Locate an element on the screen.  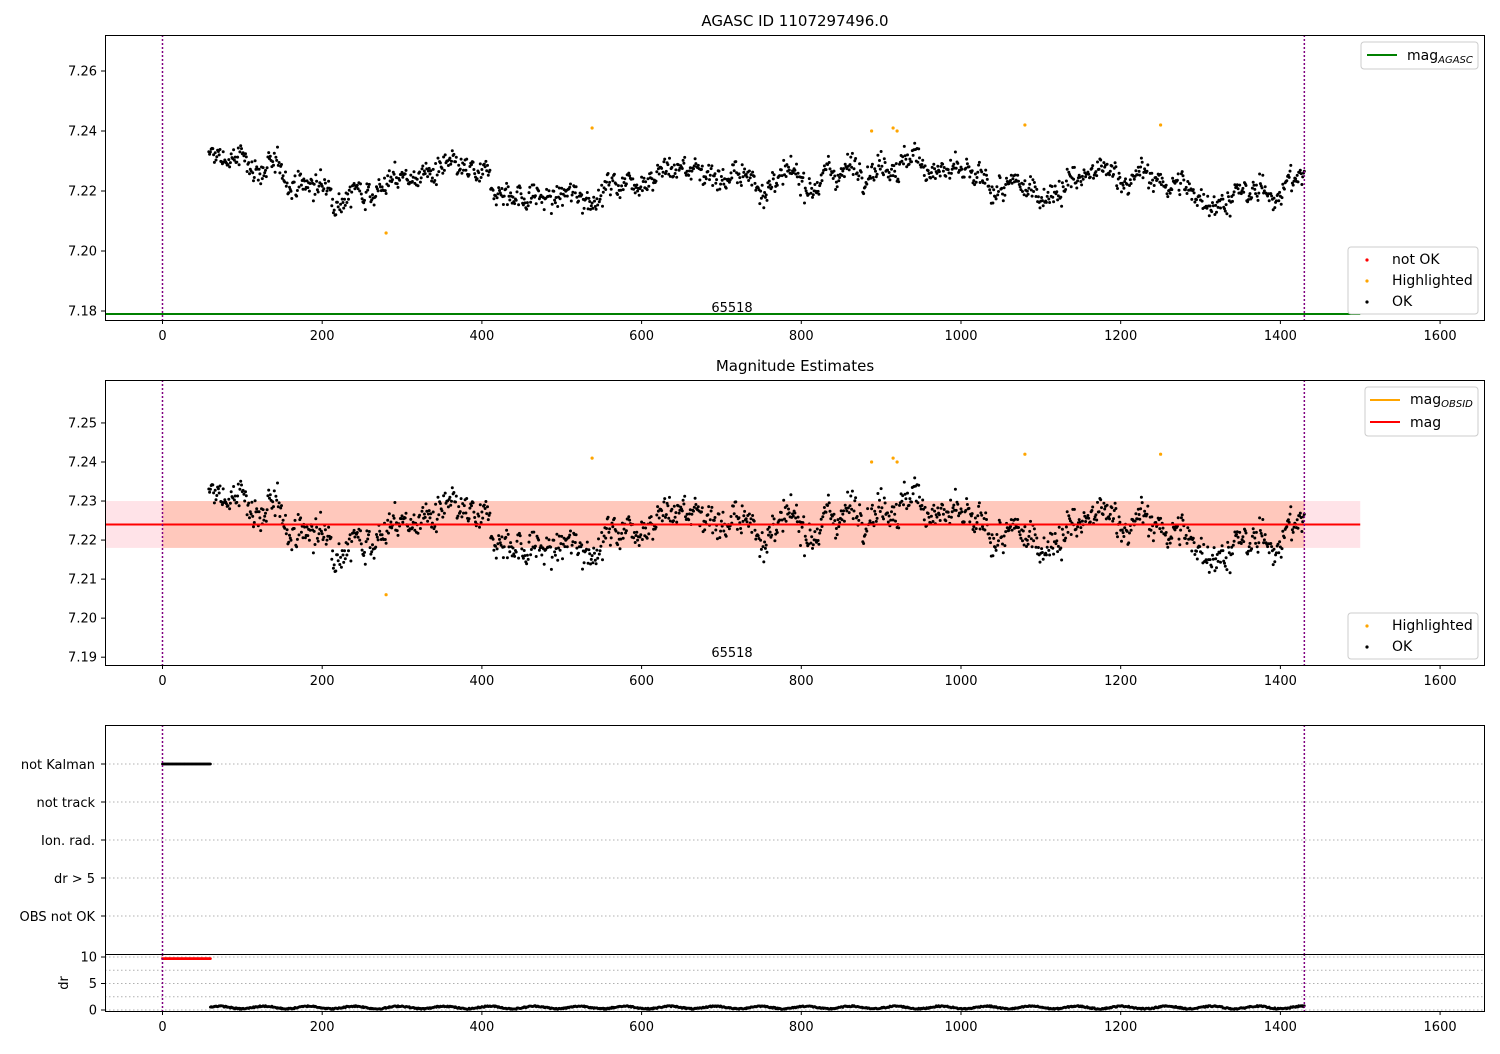
panel2-title: Magnitude Estimates is located at coordinates (795, 366).